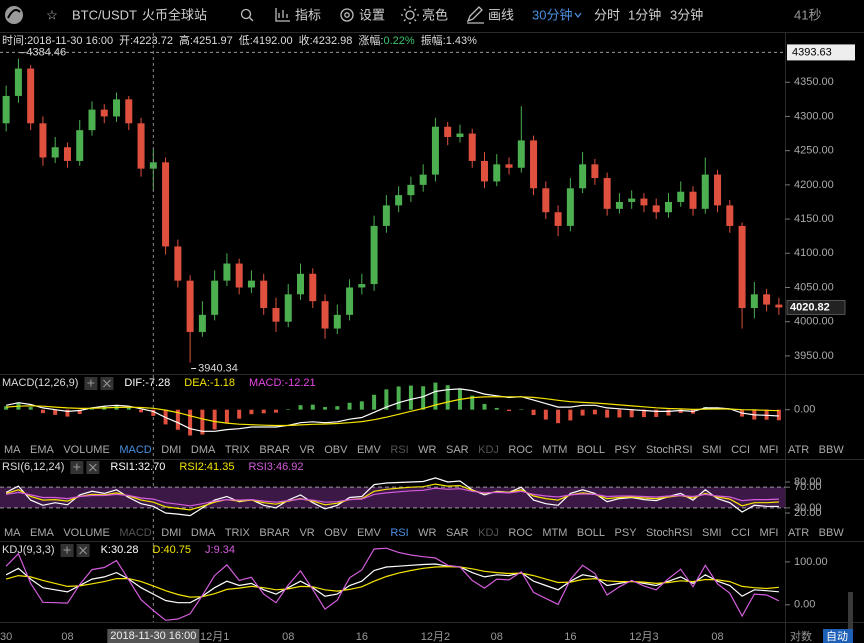 The image size is (864, 643). What do you see at coordinates (246, 14) in the screenshot?
I see `search-icon` at bounding box center [246, 14].